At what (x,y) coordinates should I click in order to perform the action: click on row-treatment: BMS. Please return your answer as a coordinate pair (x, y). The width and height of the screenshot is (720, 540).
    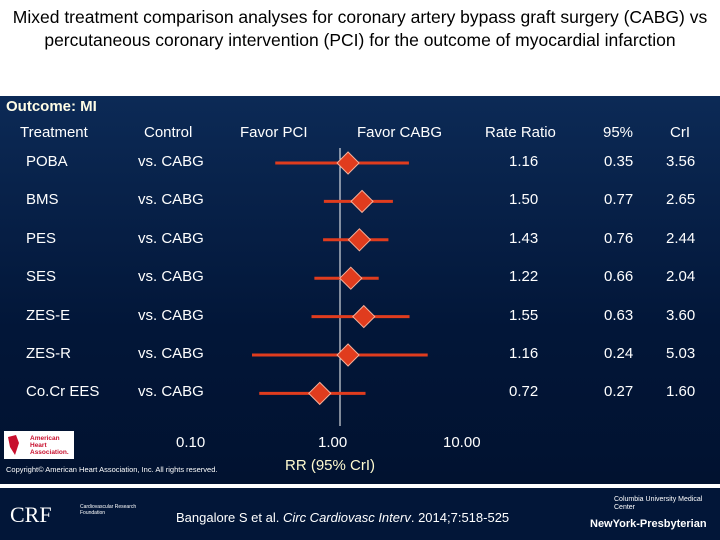
    Looking at the image, I should click on (42, 200).